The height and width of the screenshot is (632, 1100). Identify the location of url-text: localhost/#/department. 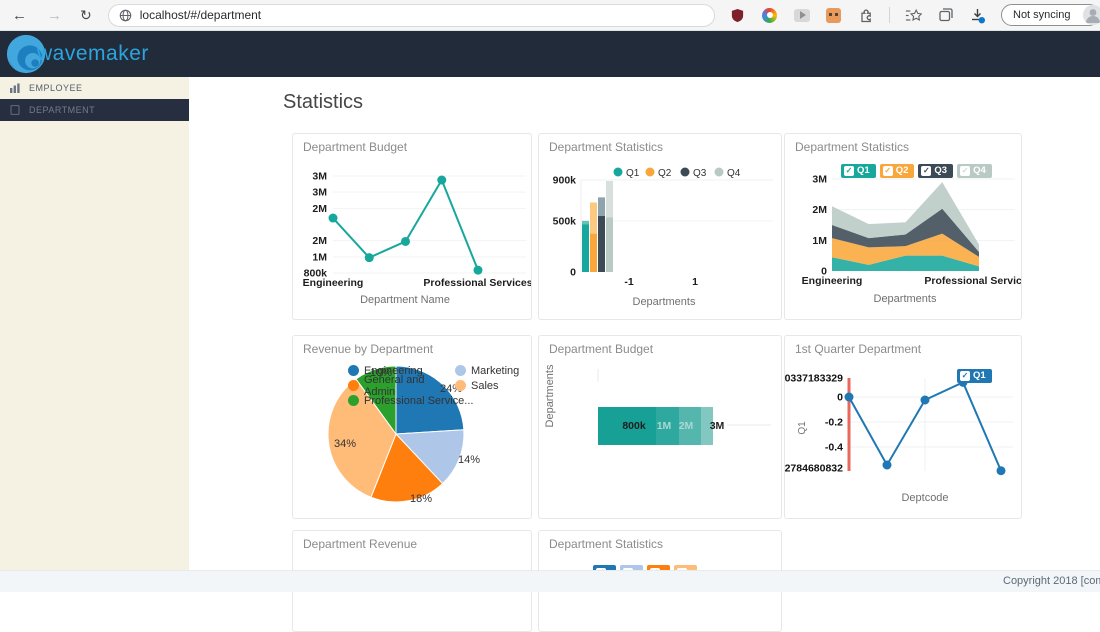
(200, 15).